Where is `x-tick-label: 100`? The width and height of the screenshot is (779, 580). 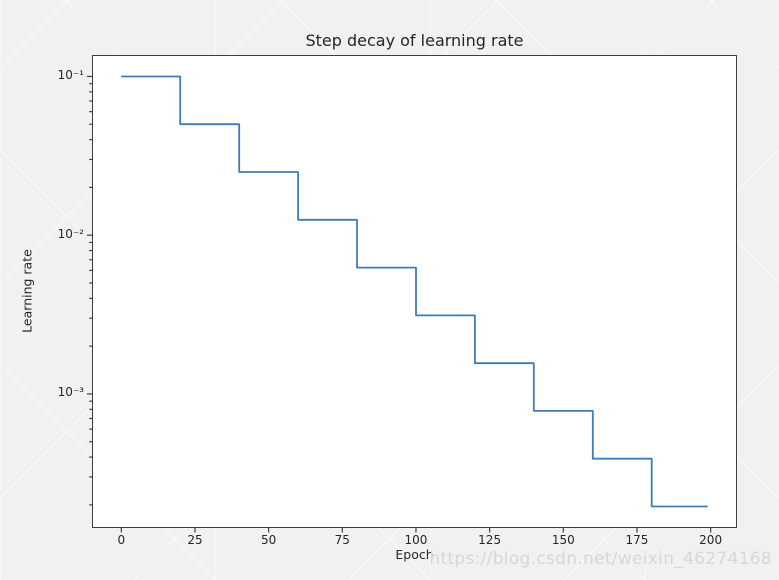
x-tick-label: 100 is located at coordinates (416, 540).